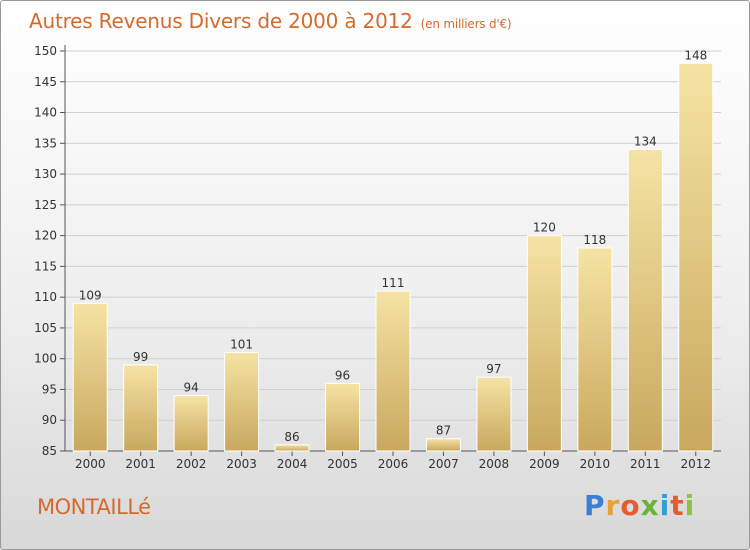 This screenshot has width=750, height=550. I want to click on bar-2008, so click(494, 414).